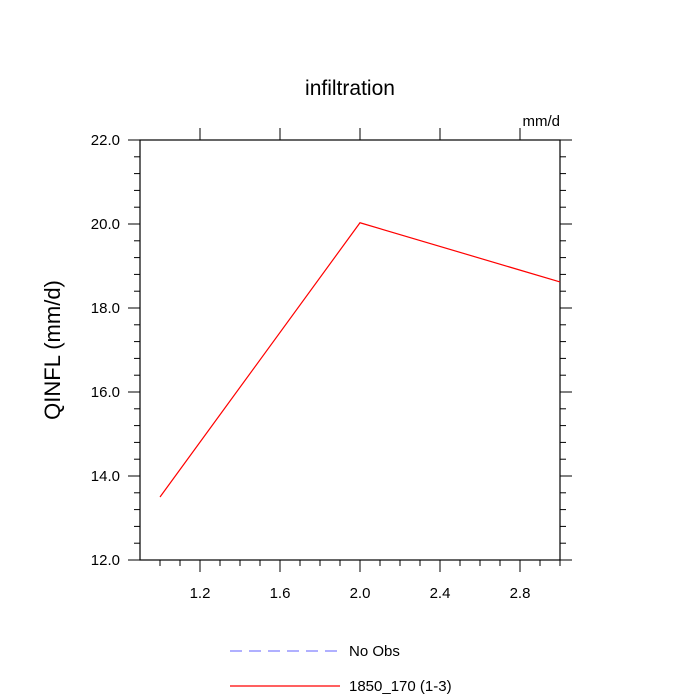  Describe the element at coordinates (280, 593) in the screenshot. I see `x-tick-label: 1.6` at that location.